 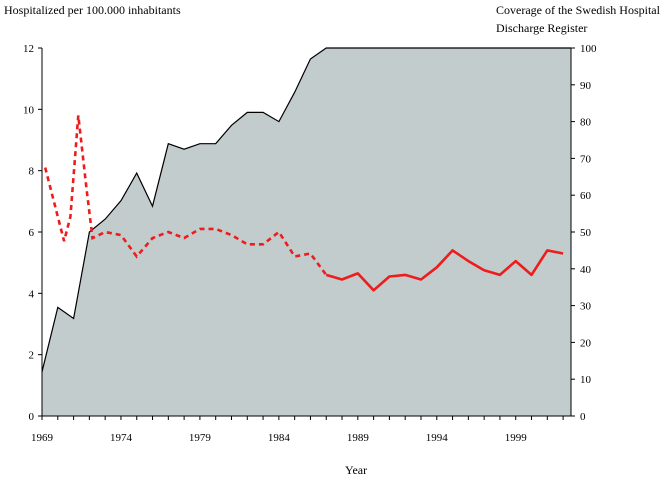 What do you see at coordinates (586, 196) in the screenshot?
I see `right-y-tick-label: 60` at bounding box center [586, 196].